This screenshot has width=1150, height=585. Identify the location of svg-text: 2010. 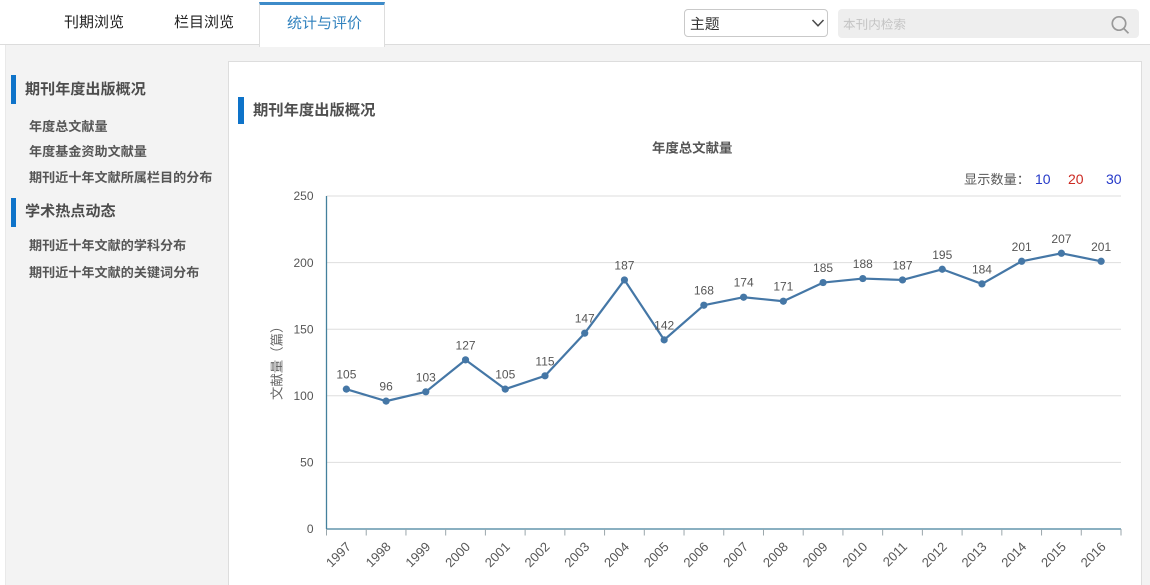
(854, 554).